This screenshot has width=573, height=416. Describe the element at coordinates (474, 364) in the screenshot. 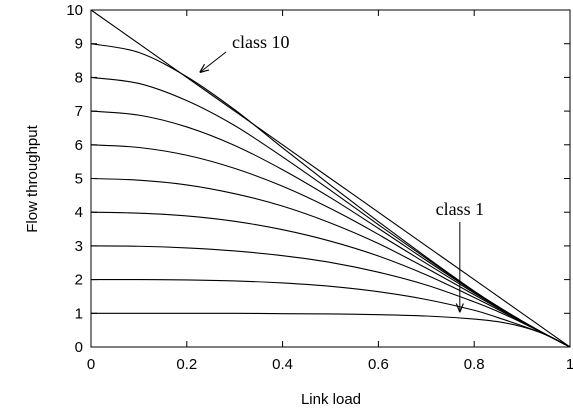

I see `x-tick-label: 0.8` at that location.